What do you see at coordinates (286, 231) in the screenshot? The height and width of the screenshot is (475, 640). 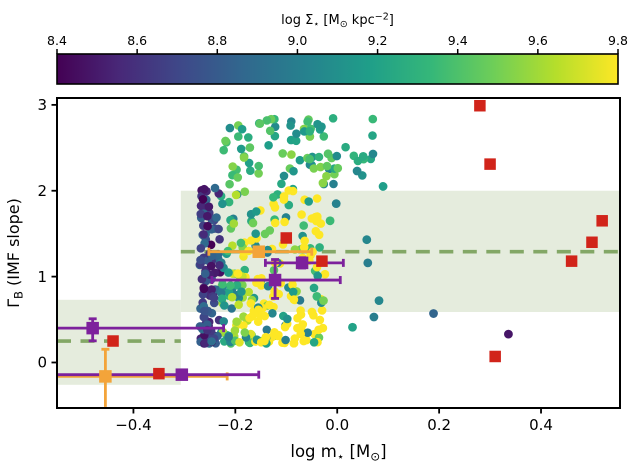 I see `scatter-cloud` at bounding box center [286, 231].